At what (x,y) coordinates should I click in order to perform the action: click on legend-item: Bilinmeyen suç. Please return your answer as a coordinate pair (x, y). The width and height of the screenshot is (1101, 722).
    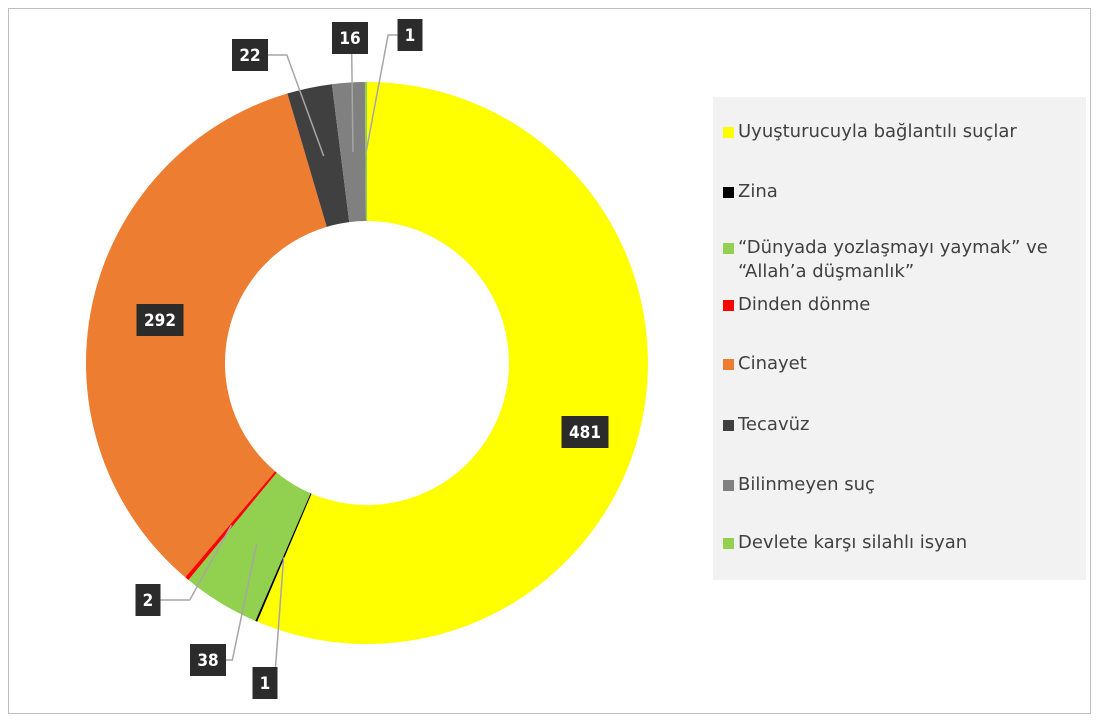
    Looking at the image, I should click on (903, 485).